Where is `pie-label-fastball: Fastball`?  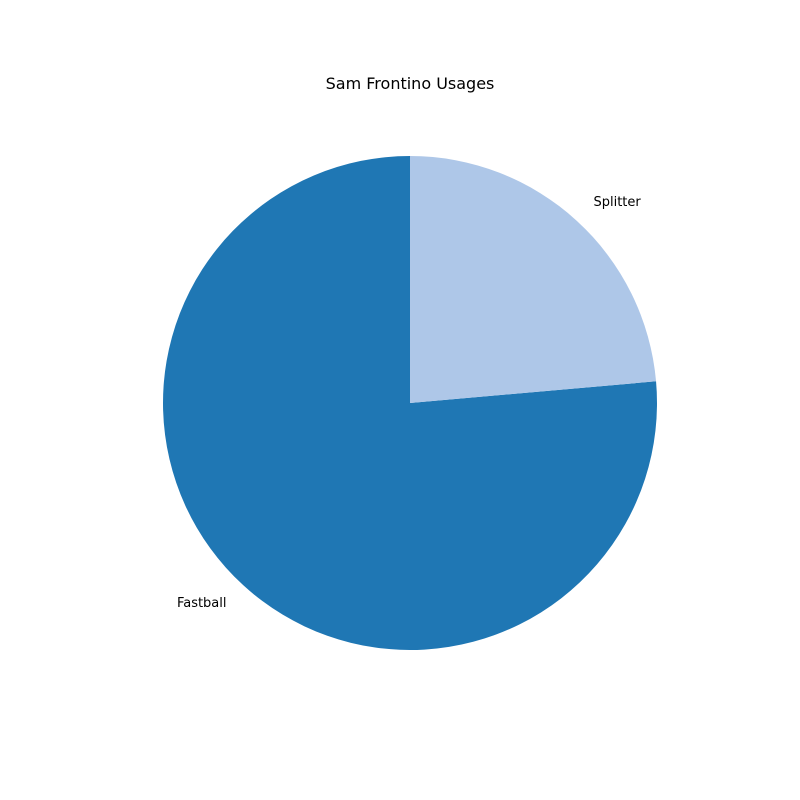
pie-label-fastball: Fastball is located at coordinates (202, 603).